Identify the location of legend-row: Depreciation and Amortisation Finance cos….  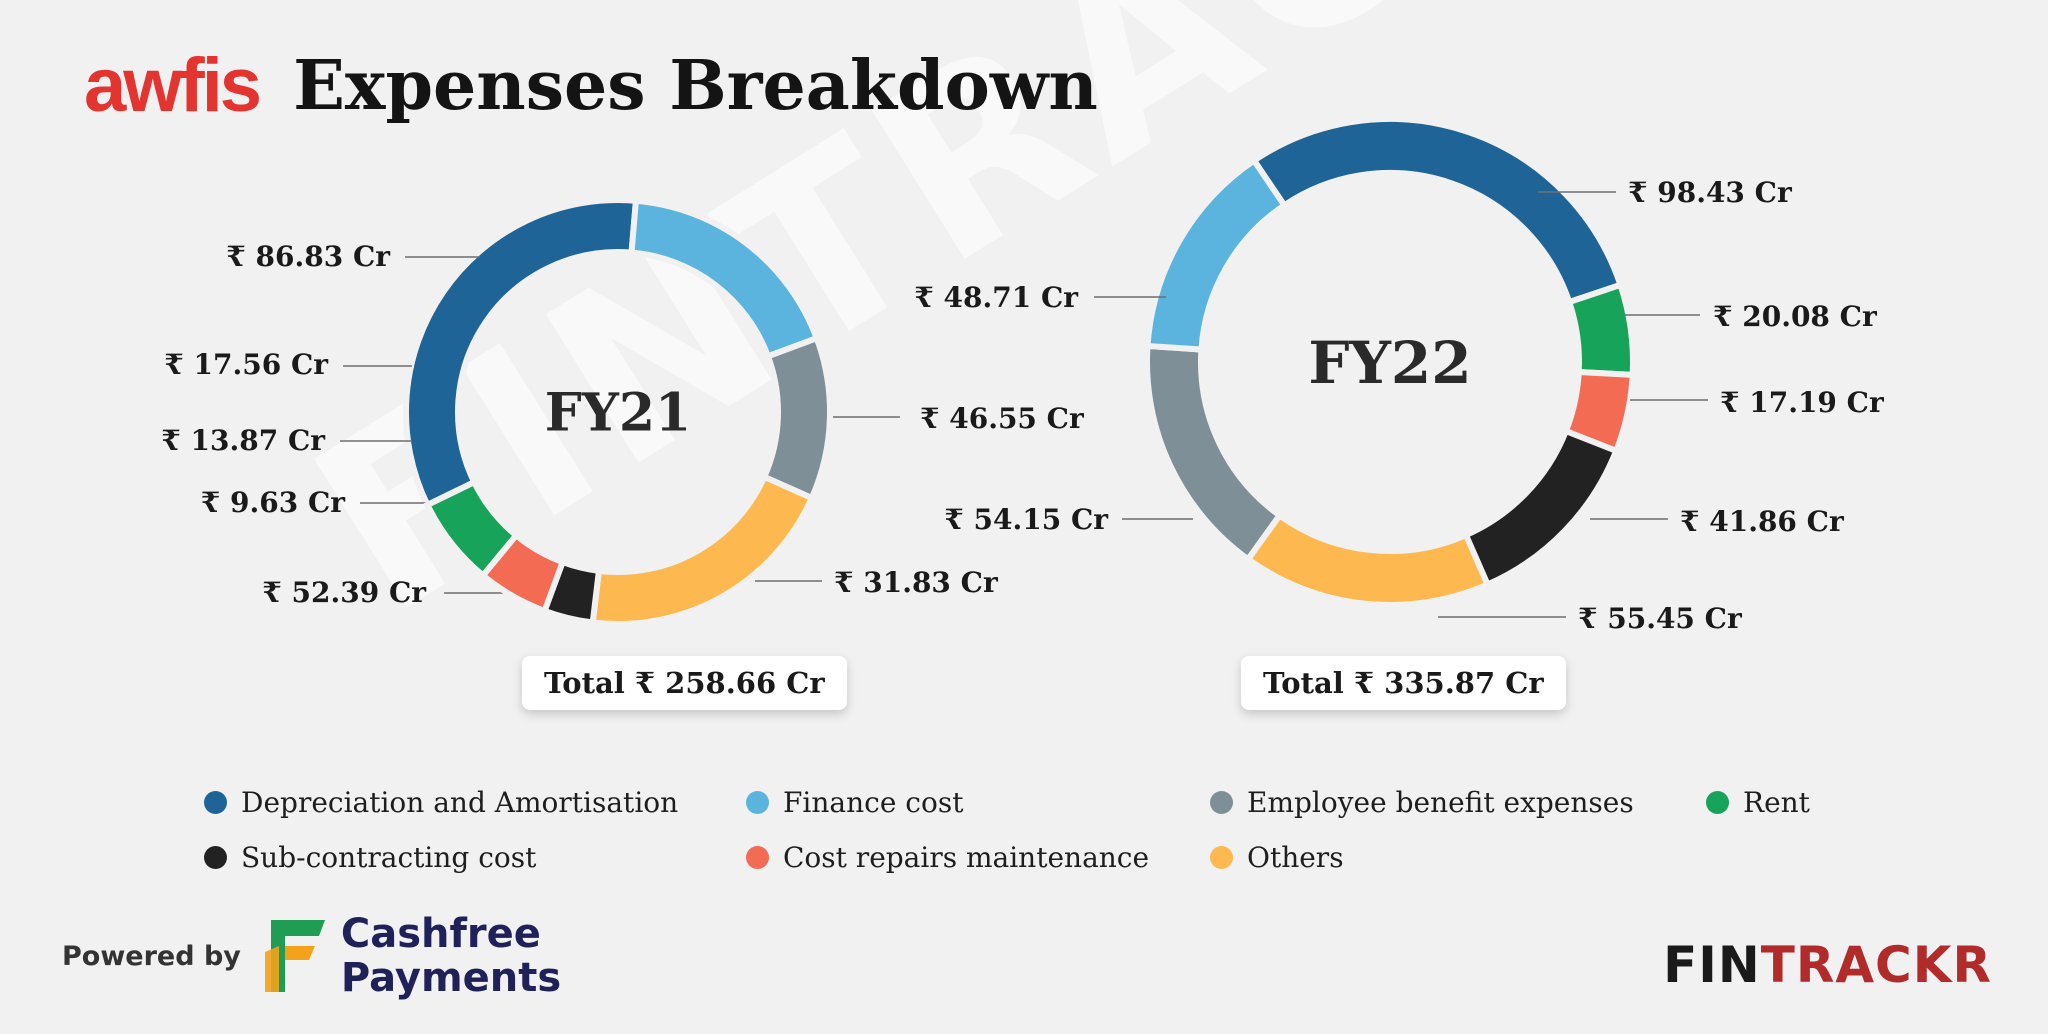
(1054, 801).